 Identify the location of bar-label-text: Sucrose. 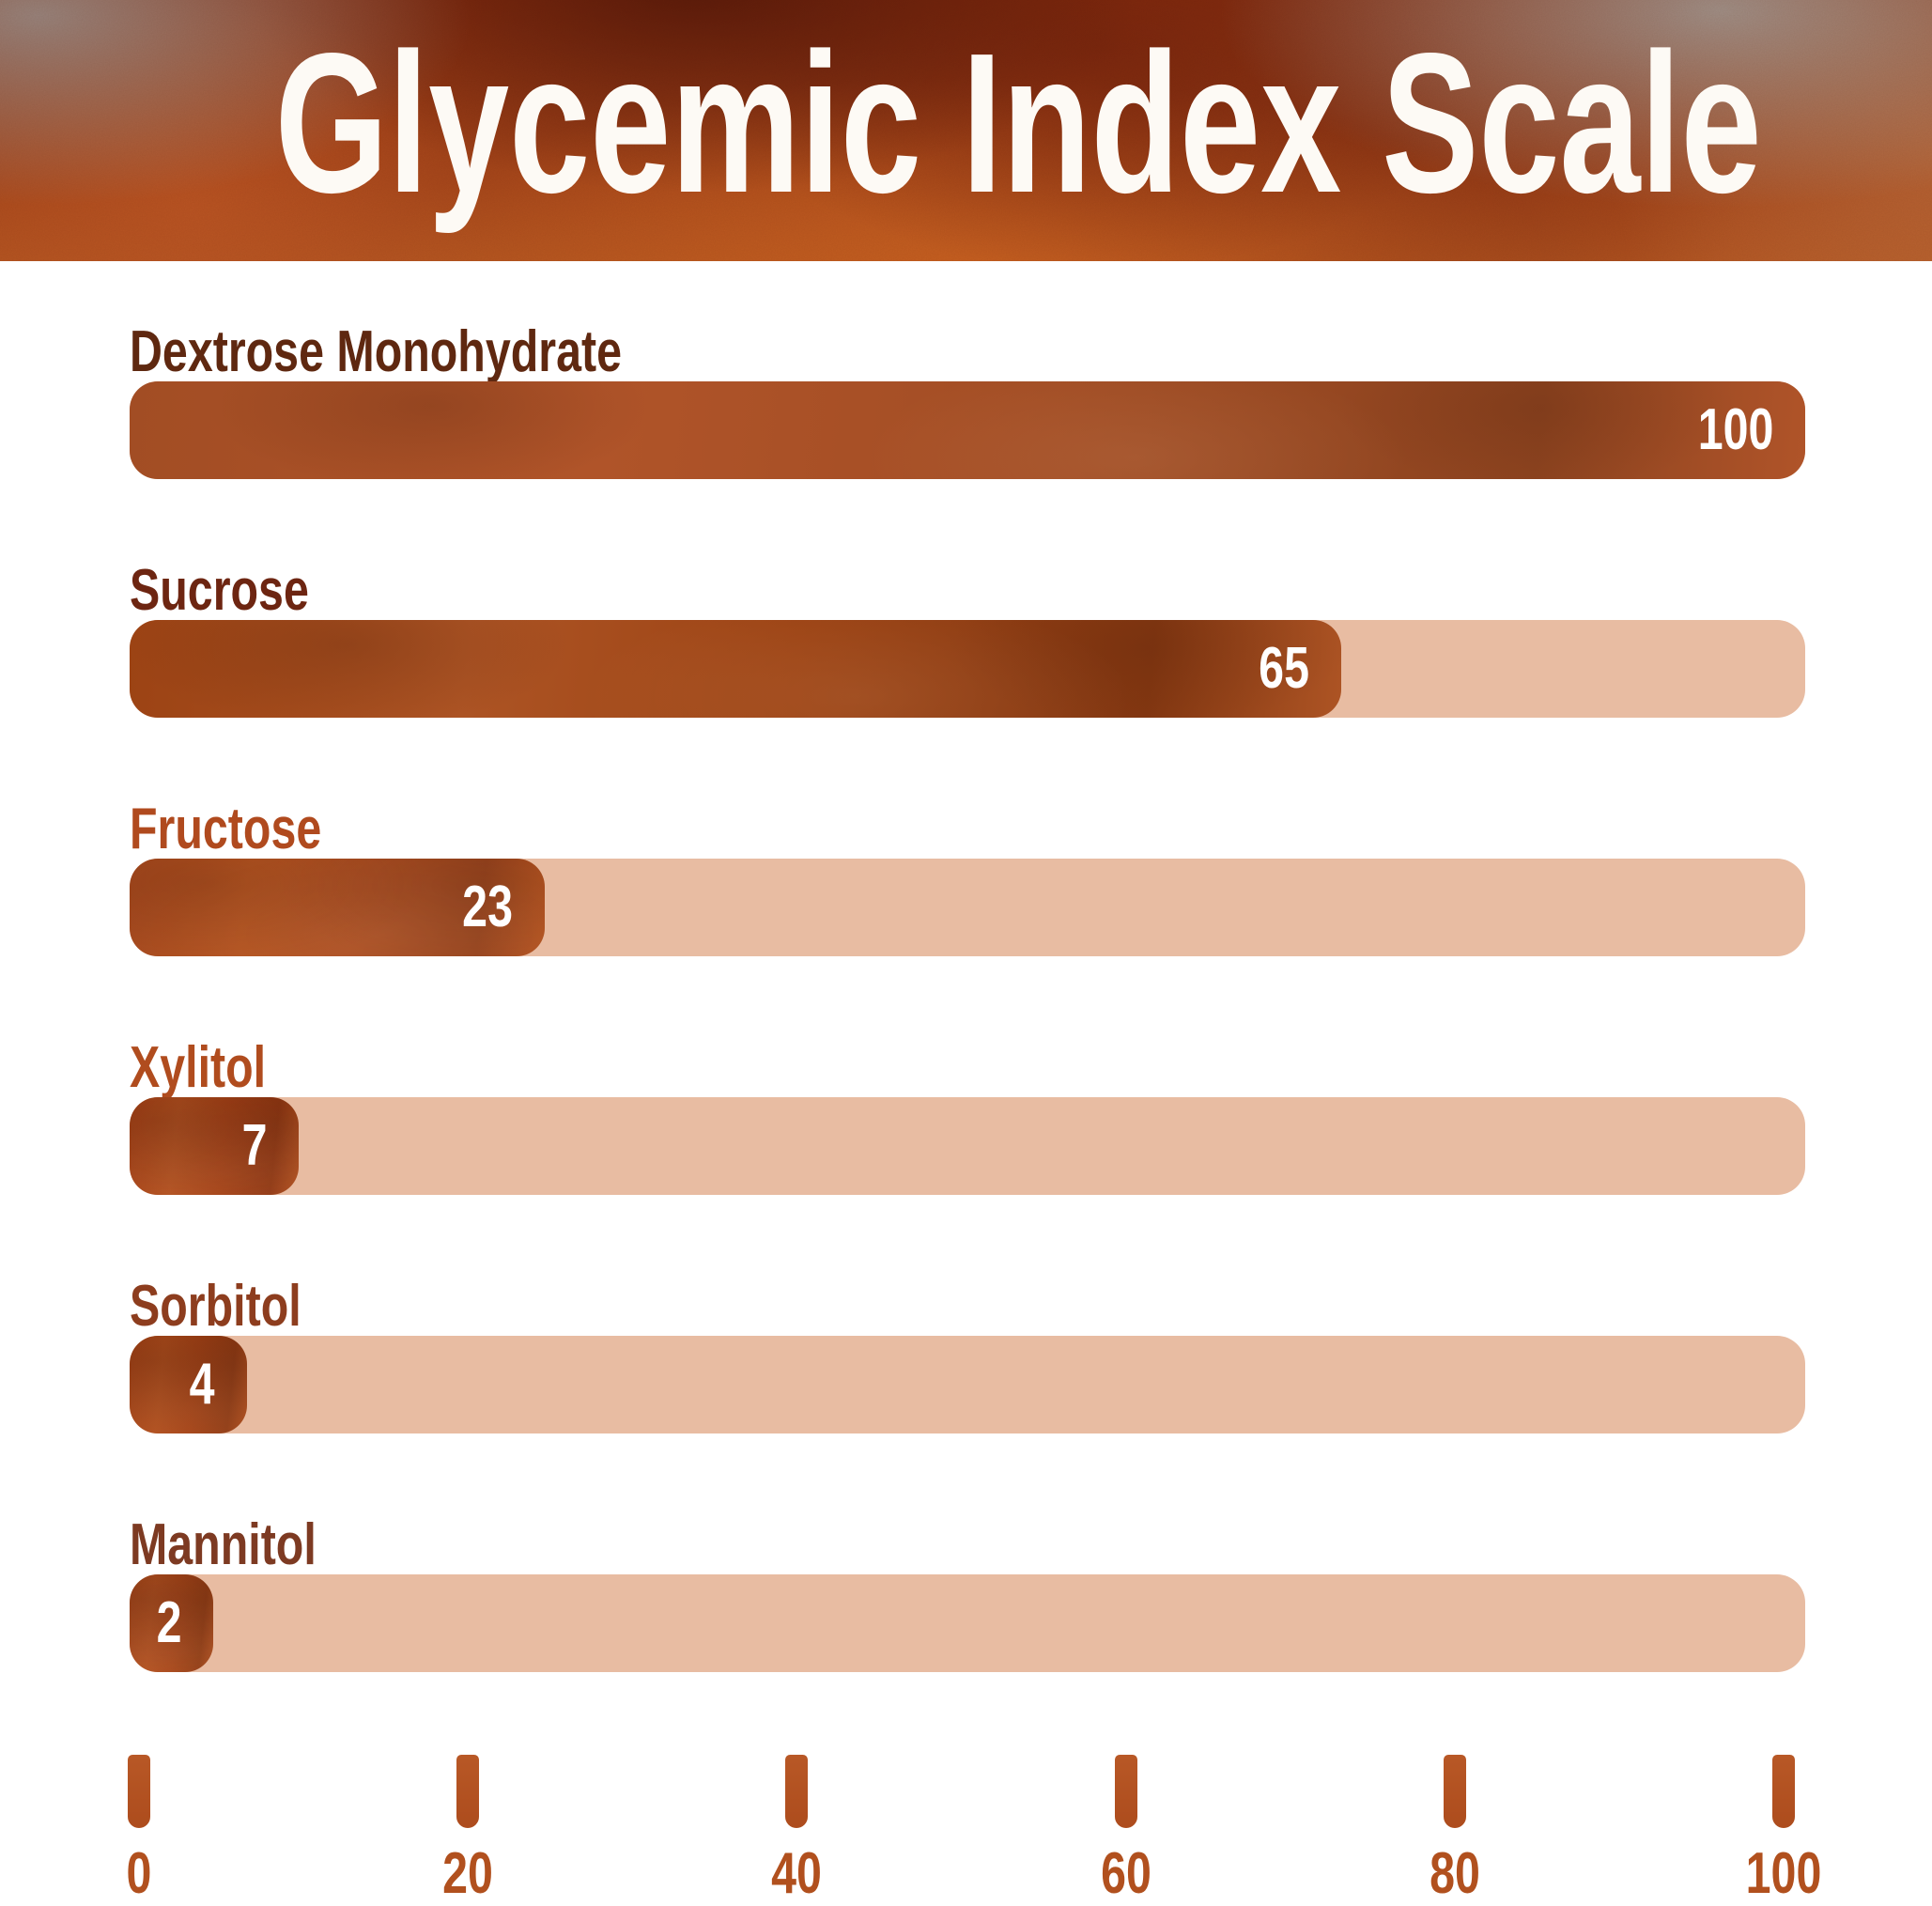
(219, 590).